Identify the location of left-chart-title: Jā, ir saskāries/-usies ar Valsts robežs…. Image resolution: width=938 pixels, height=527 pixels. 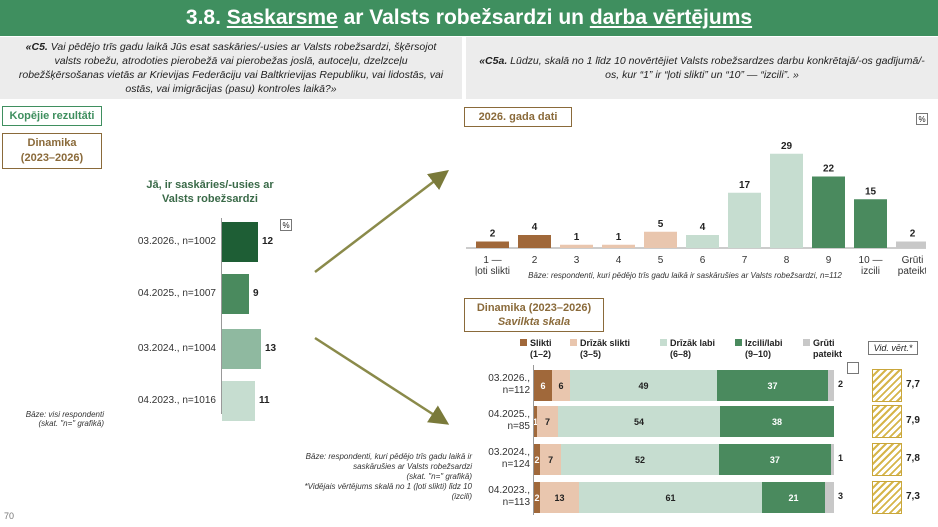
(210, 192).